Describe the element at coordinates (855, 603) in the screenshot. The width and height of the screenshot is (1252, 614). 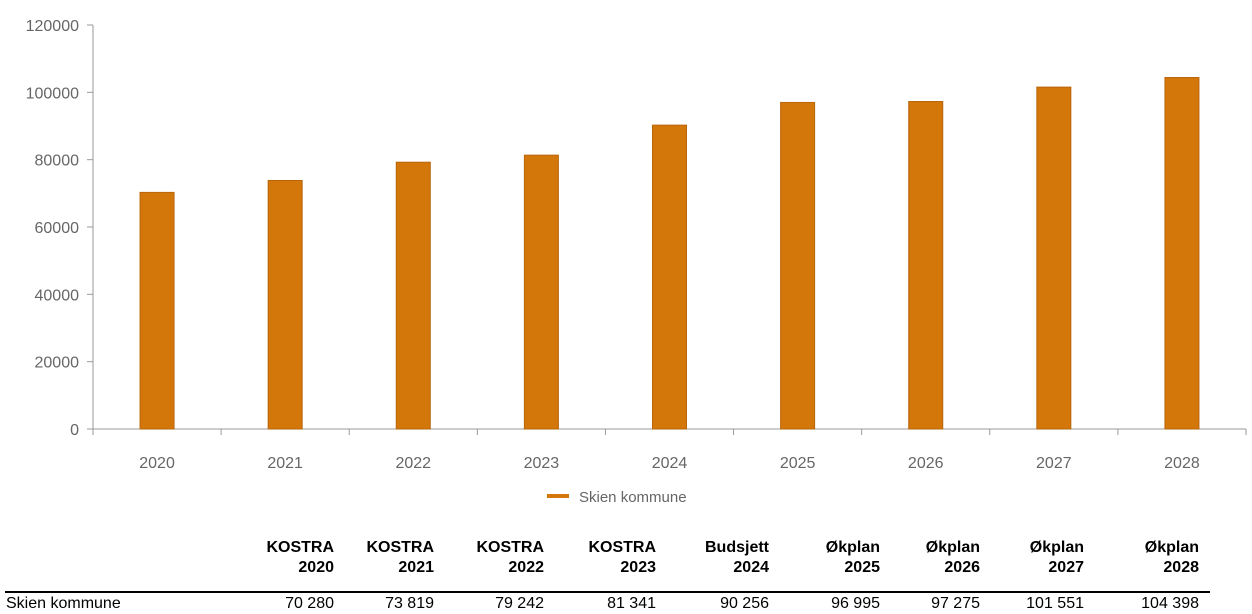
I see `table-cell: 96 995` at that location.